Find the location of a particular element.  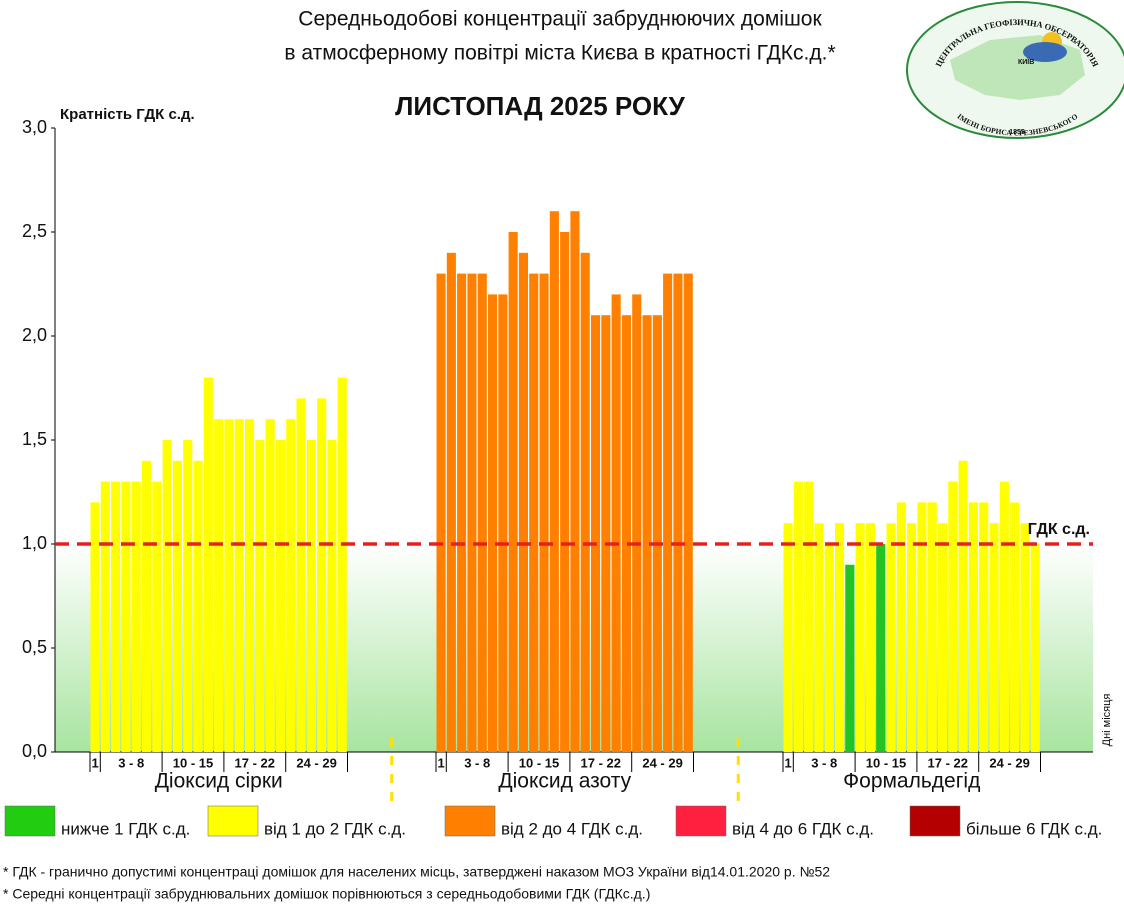

y-tick-label: 3,0 is located at coordinates (34, 127).